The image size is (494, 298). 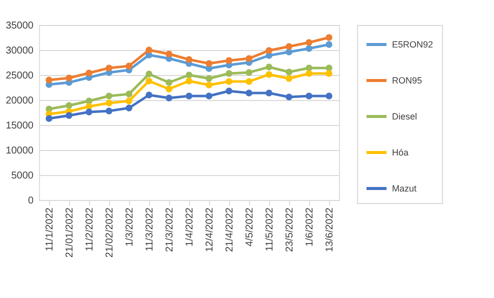 I want to click on x-tick-label: 21/01/2022, so click(x=70, y=232).